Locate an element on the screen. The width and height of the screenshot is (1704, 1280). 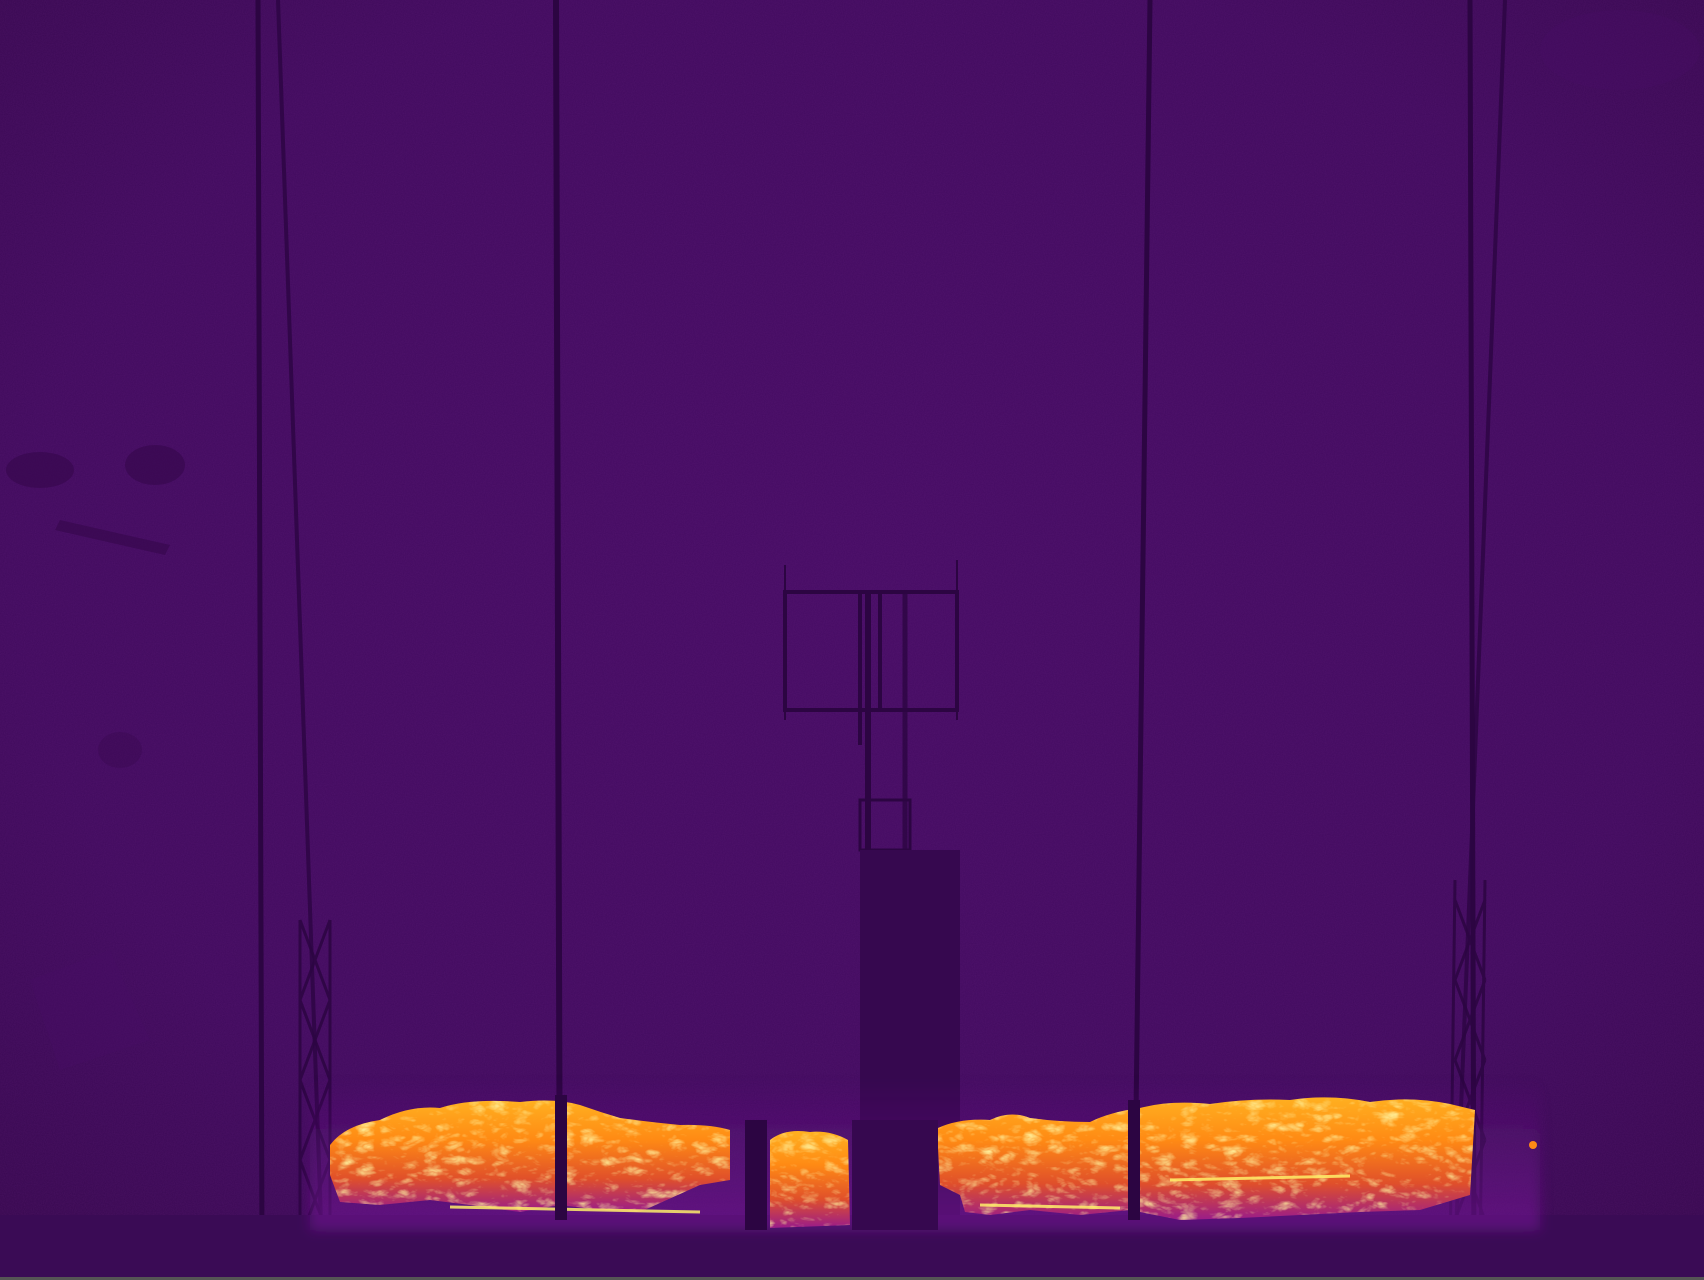
fire-line is located at coordinates (902, 1162).